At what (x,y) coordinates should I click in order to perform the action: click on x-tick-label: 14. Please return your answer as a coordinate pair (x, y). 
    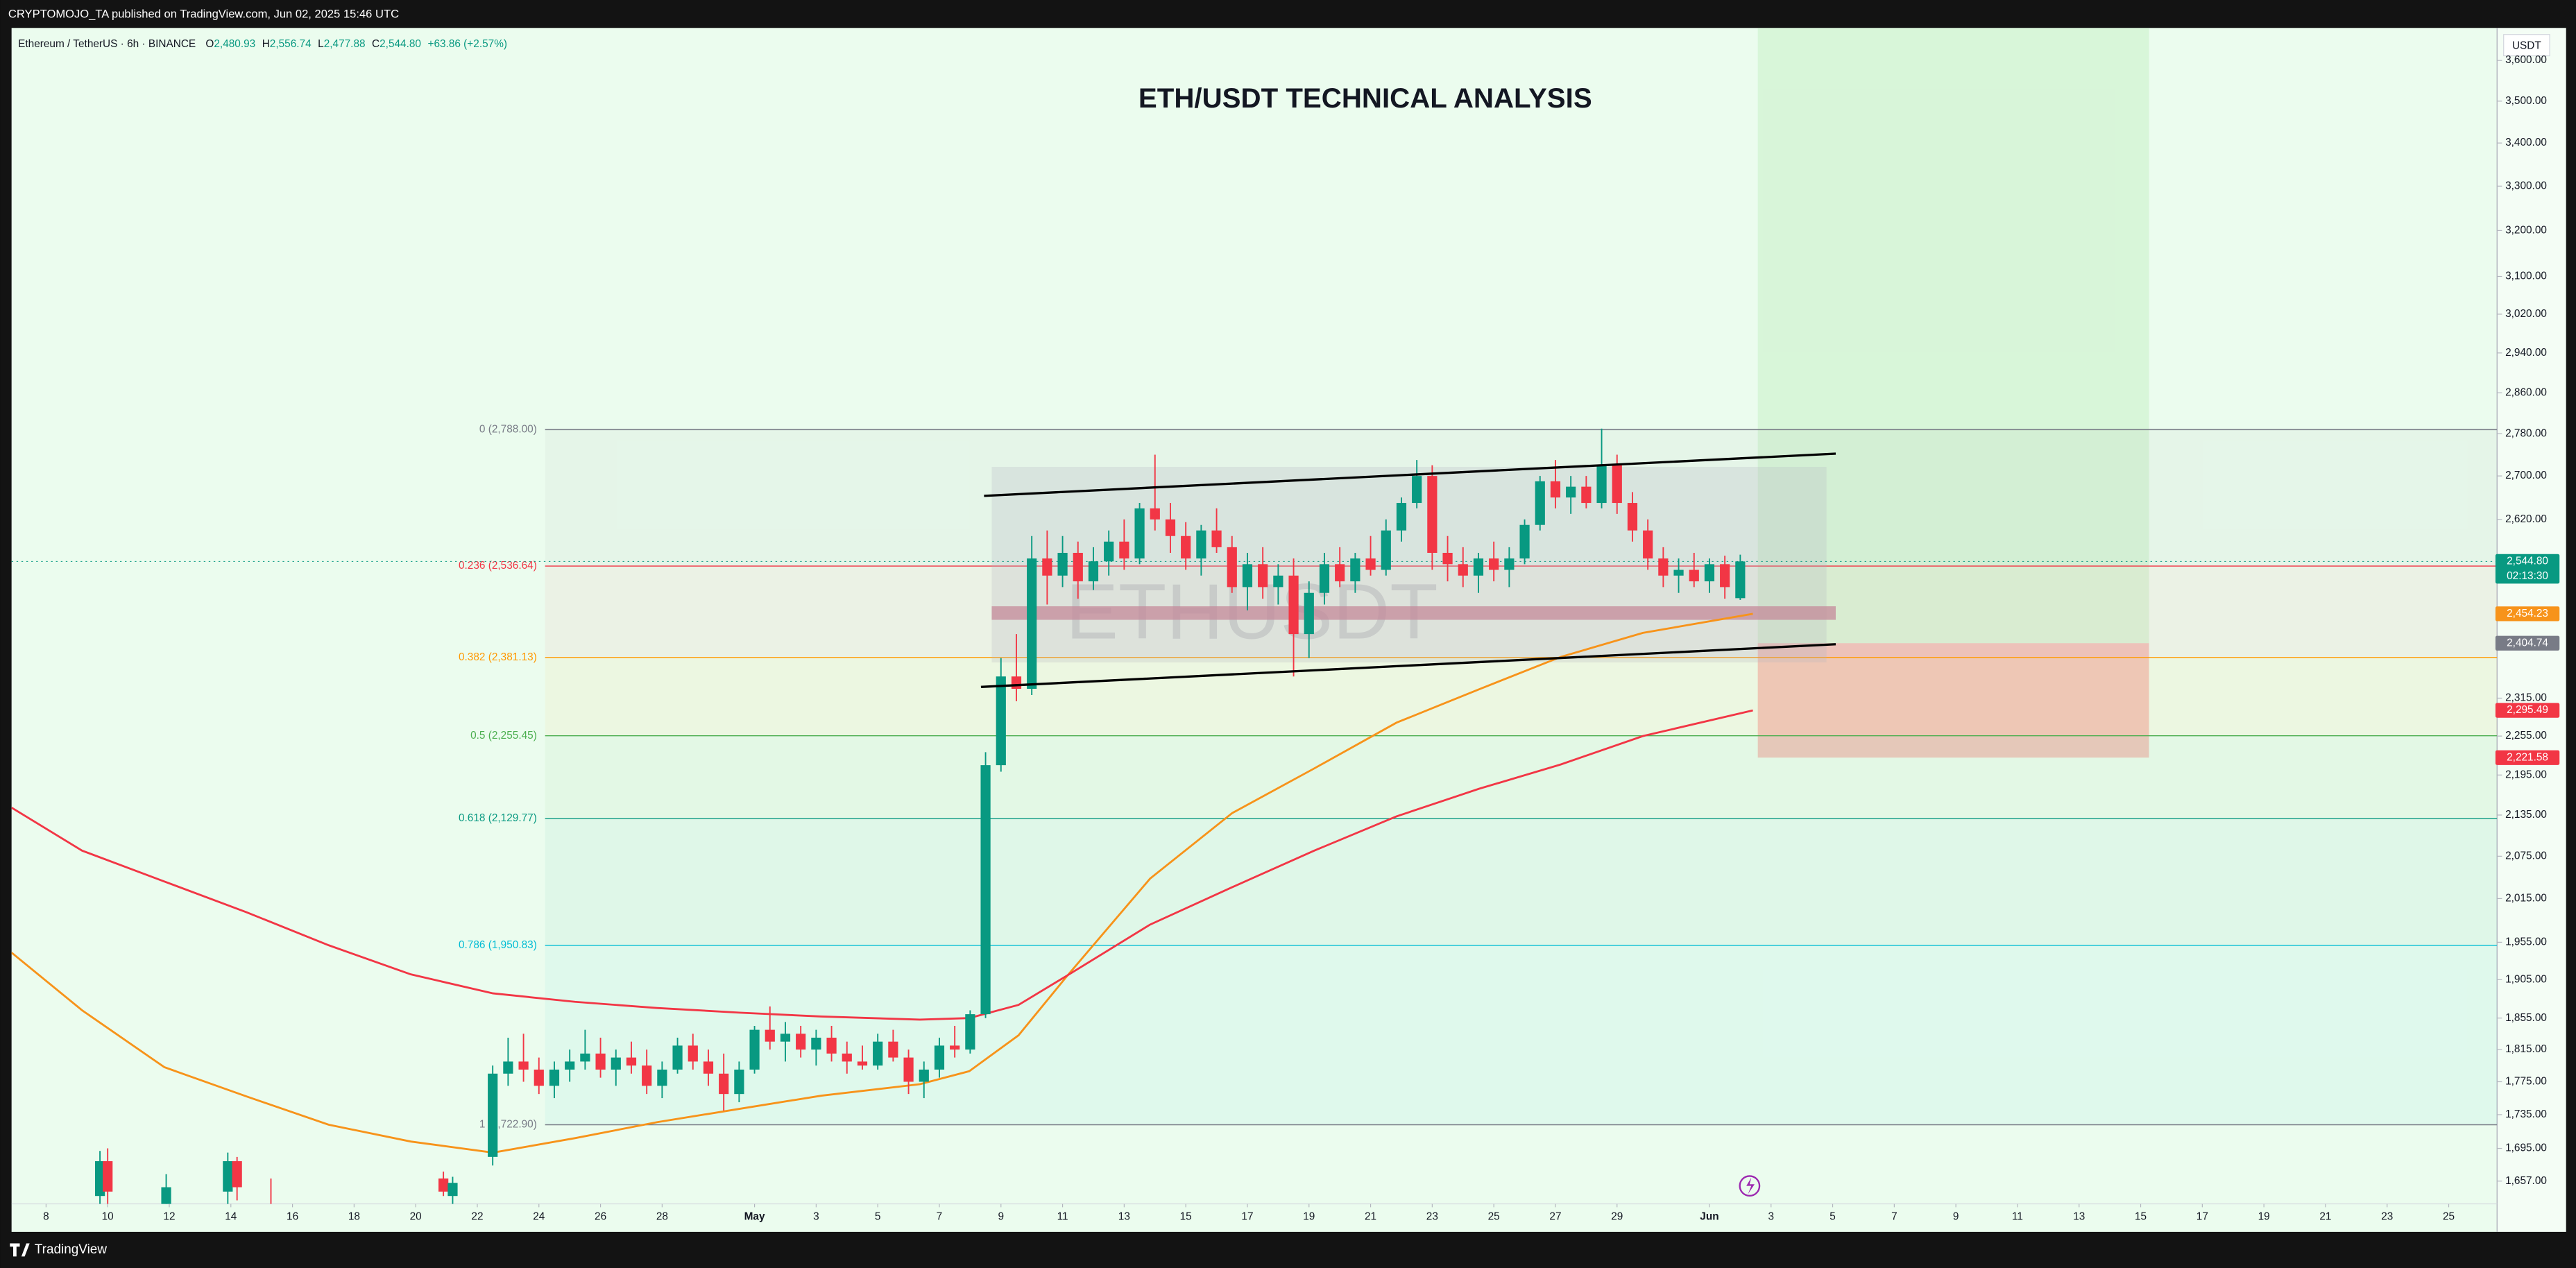
    Looking at the image, I should click on (231, 1217).